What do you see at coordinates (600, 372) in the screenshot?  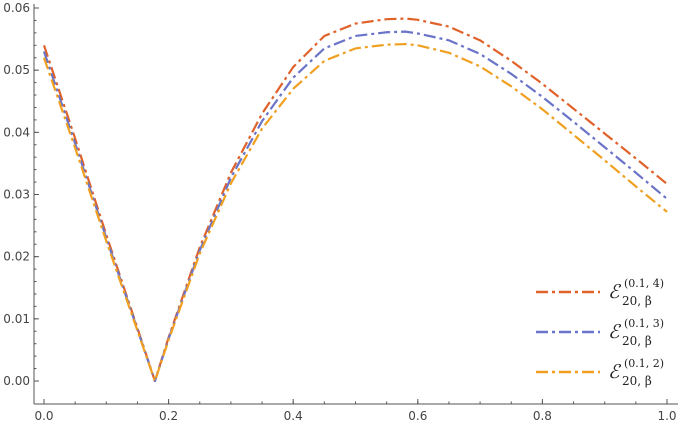 I see `legend-entry-3: ℰ (0.1, 2) 20, β` at bounding box center [600, 372].